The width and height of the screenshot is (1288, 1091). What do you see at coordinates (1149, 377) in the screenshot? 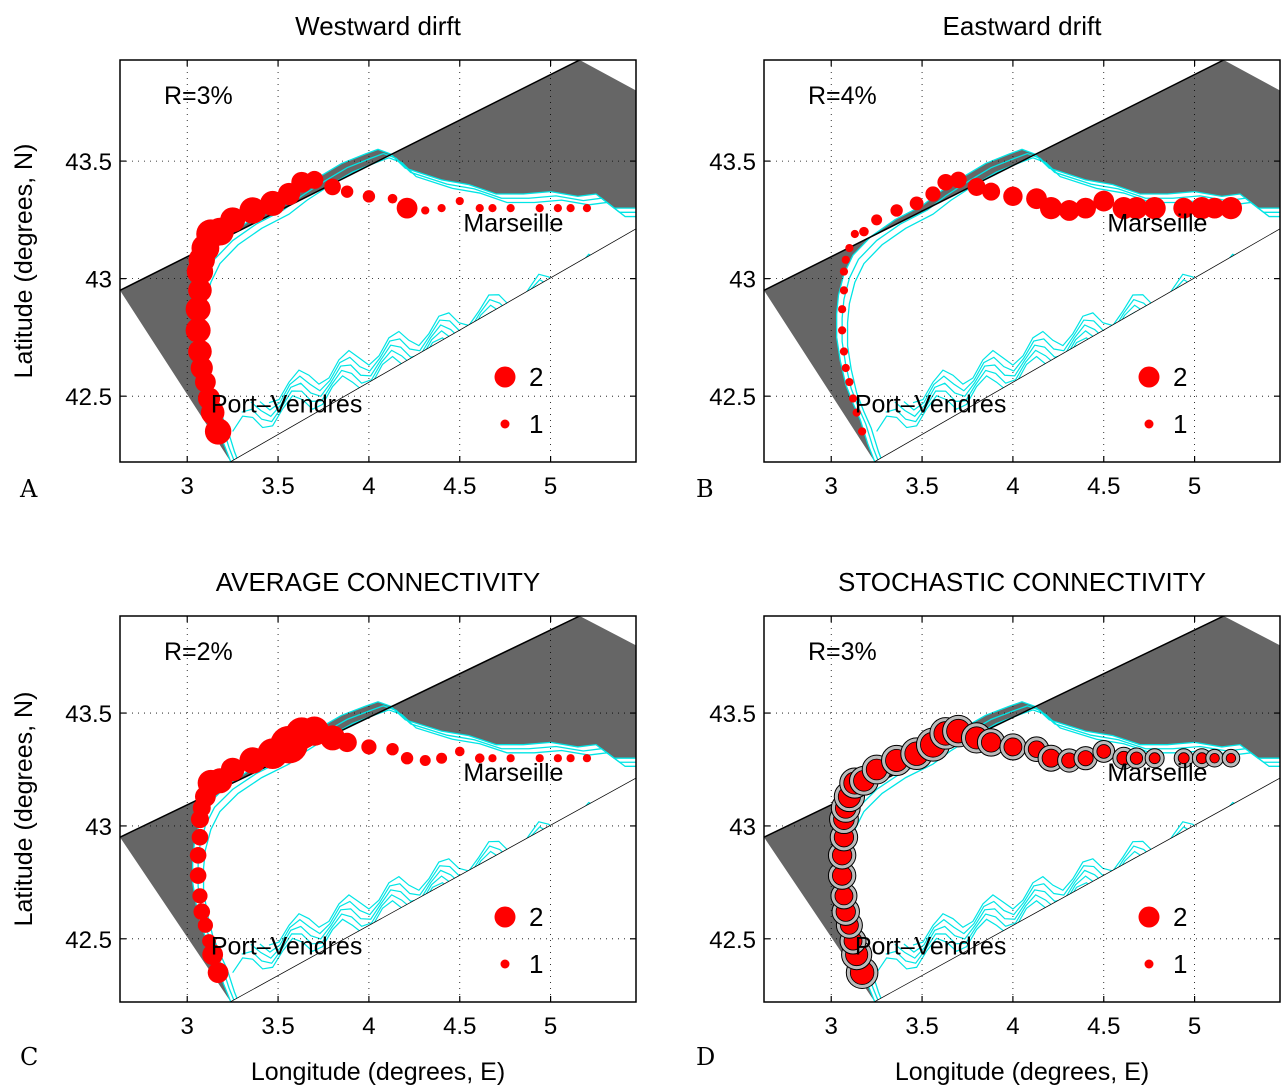
I see `legend-dot-large` at bounding box center [1149, 377].